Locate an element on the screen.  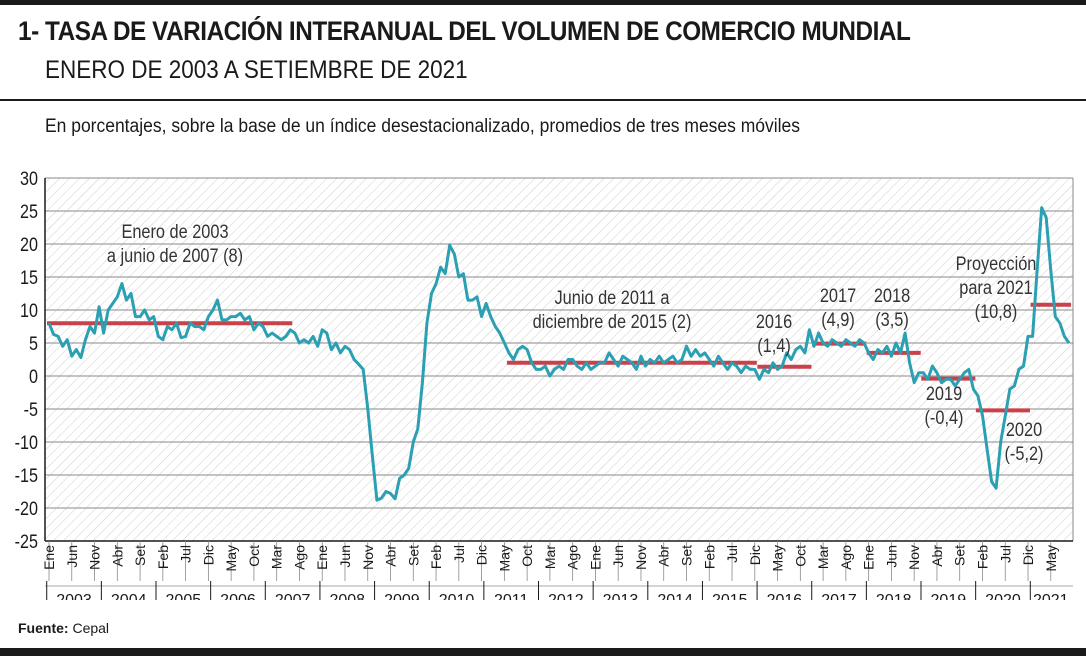
year-label: 2011 is located at coordinates (511, 596).